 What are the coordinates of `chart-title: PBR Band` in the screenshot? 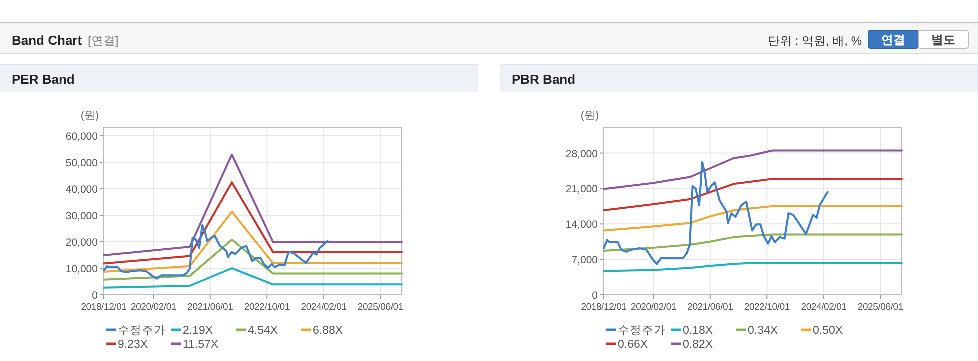 It's located at (544, 79).